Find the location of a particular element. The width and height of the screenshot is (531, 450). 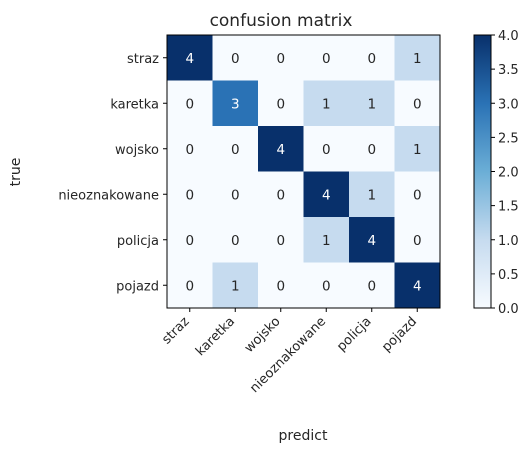

x-tick-label: pojazd is located at coordinates (399, 334).